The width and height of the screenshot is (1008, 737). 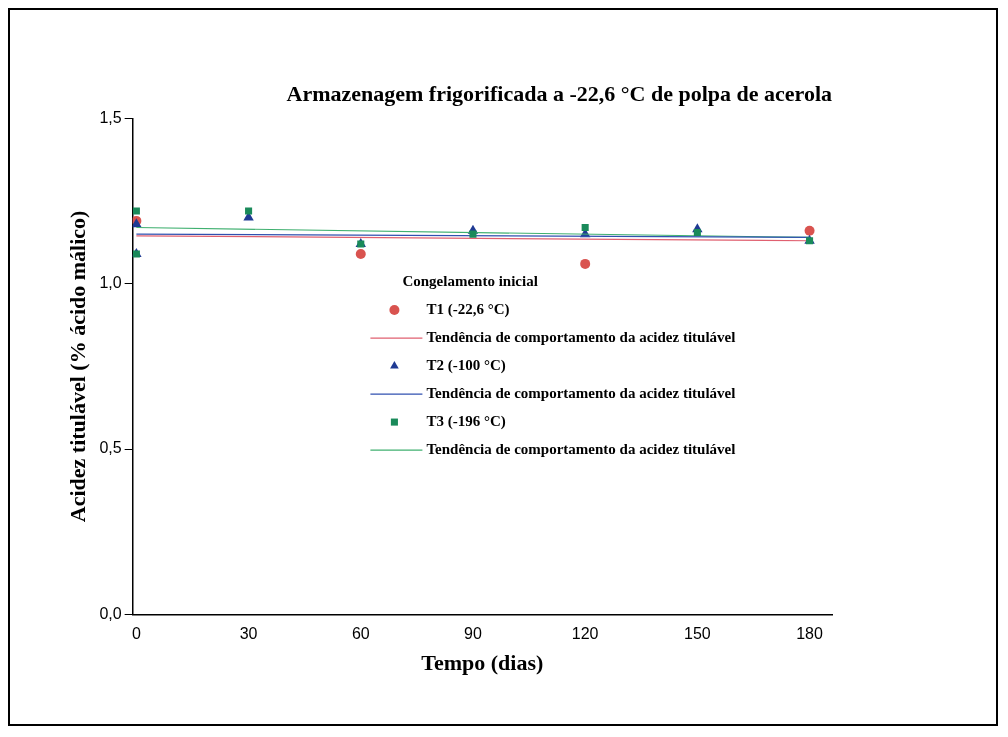 I want to click on x-tick-label: 0, so click(x=136, y=634).